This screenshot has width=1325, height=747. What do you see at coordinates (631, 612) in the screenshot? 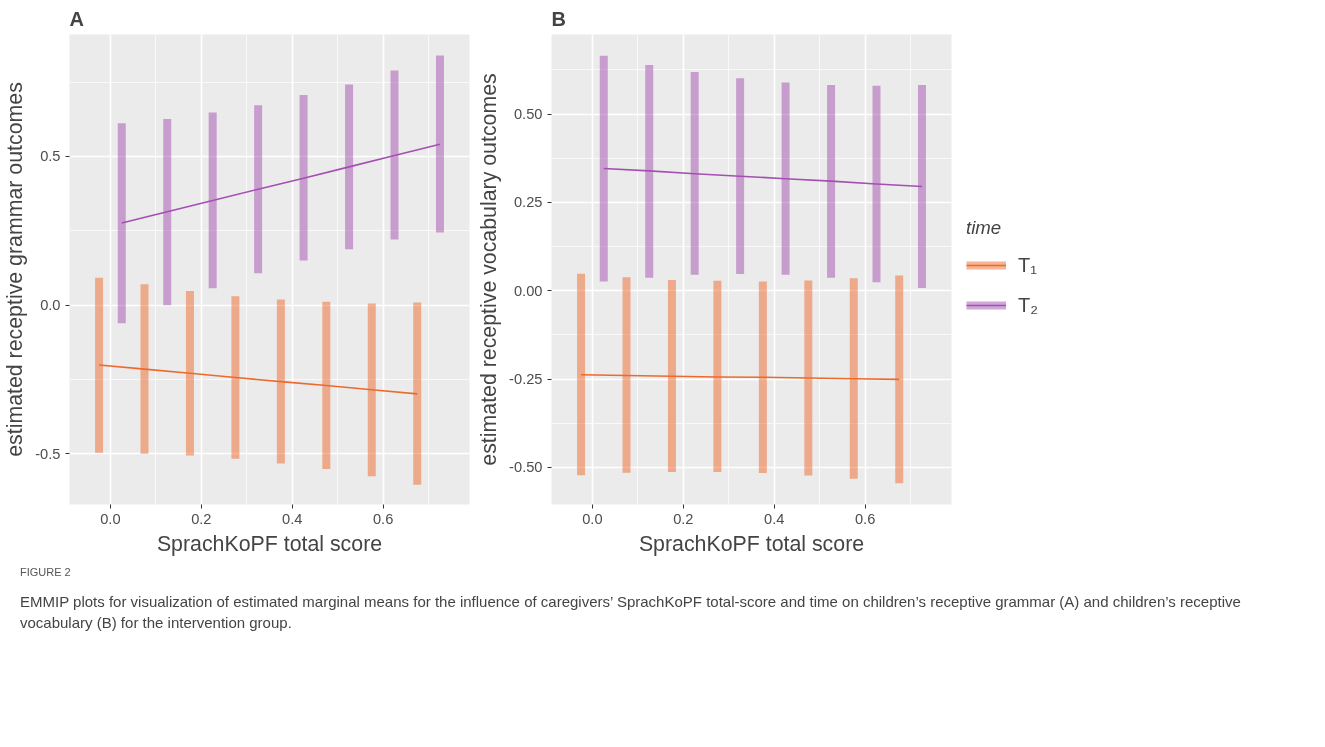
I see `text: EMMIP plots for visualization of estimated marginal means for the influence of caregivers’ SprachKoPF total-score and time on children’s receptive grammar (A) and children’s receptive vocabulary (B) for the intervention group.` at bounding box center [631, 612].